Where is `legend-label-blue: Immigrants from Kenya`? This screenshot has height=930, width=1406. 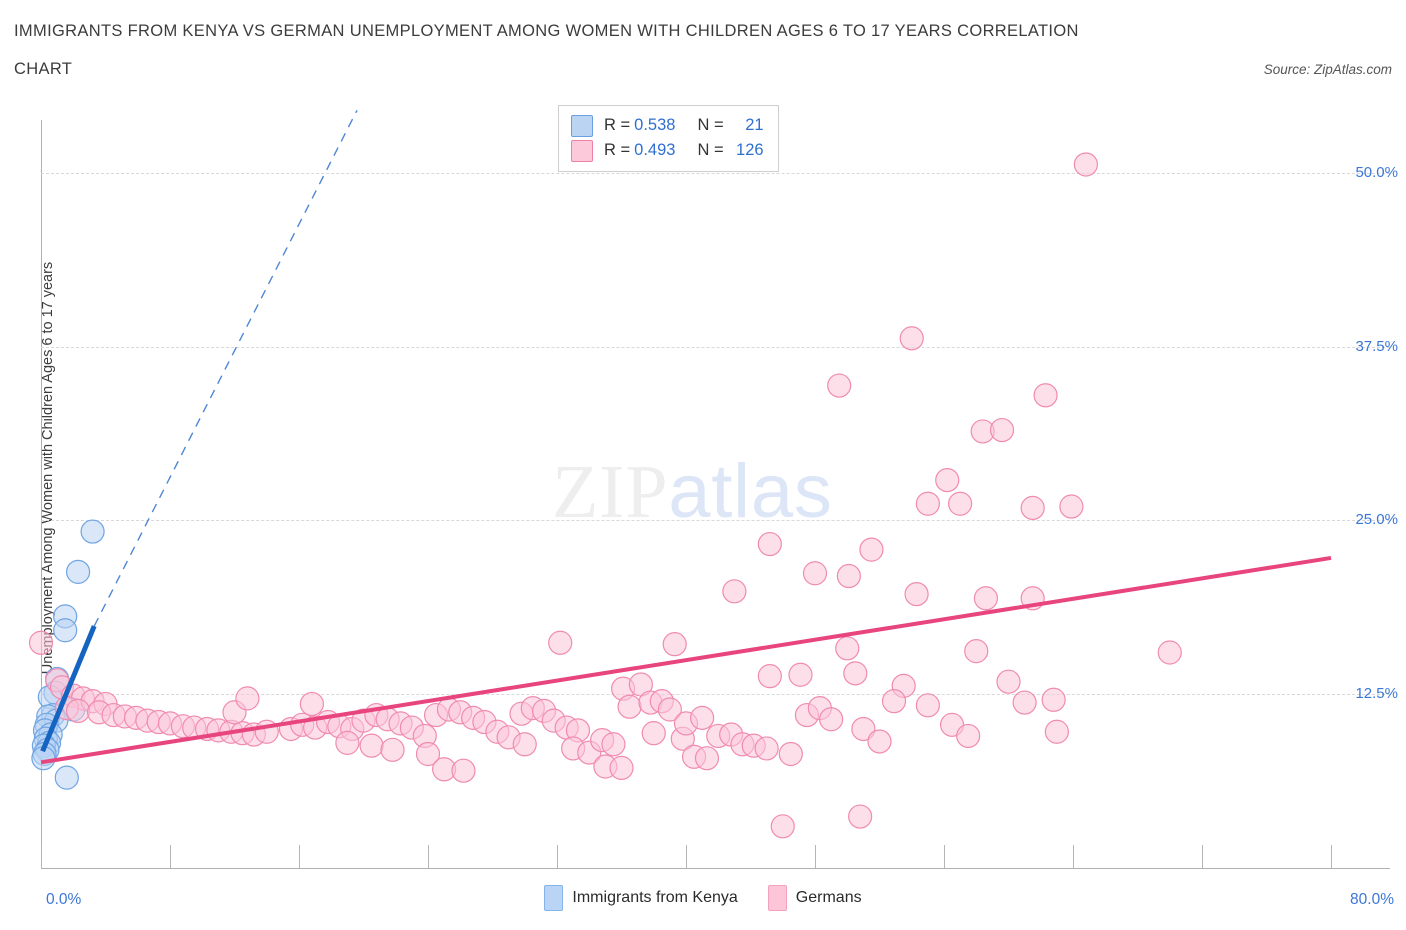 legend-label-blue: Immigrants from Kenya is located at coordinates (655, 897).